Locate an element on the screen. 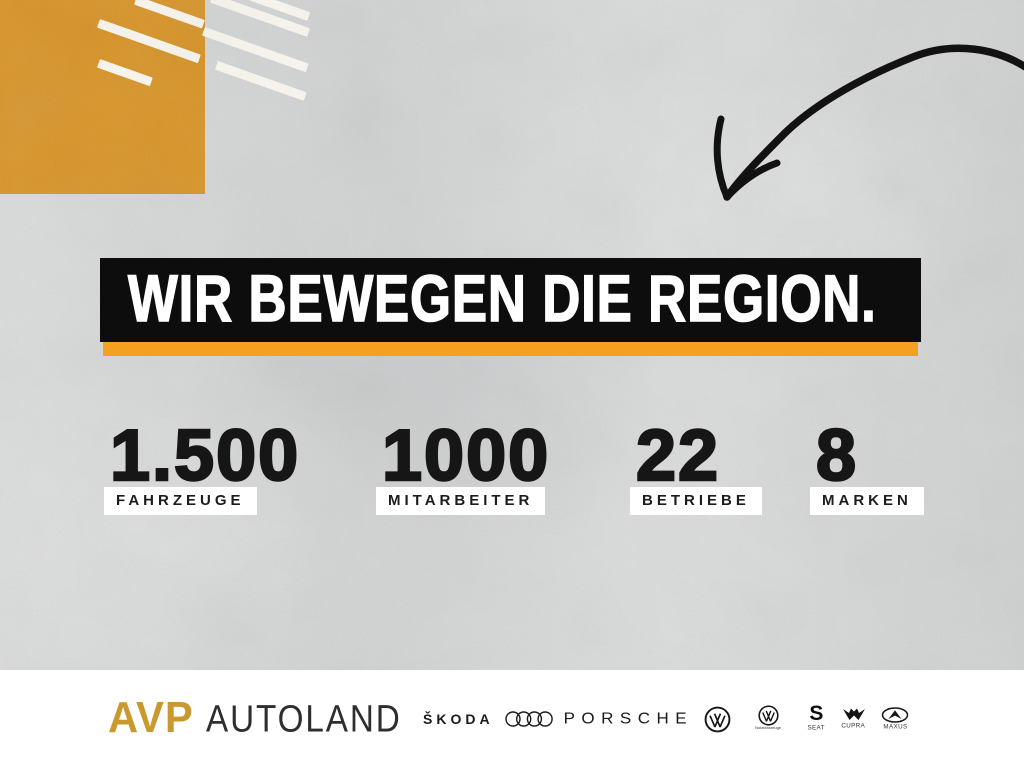 This screenshot has width=1024, height=768. stat-fahrzeuge: 1.500 FAHRZEUGE is located at coordinates (202, 465).